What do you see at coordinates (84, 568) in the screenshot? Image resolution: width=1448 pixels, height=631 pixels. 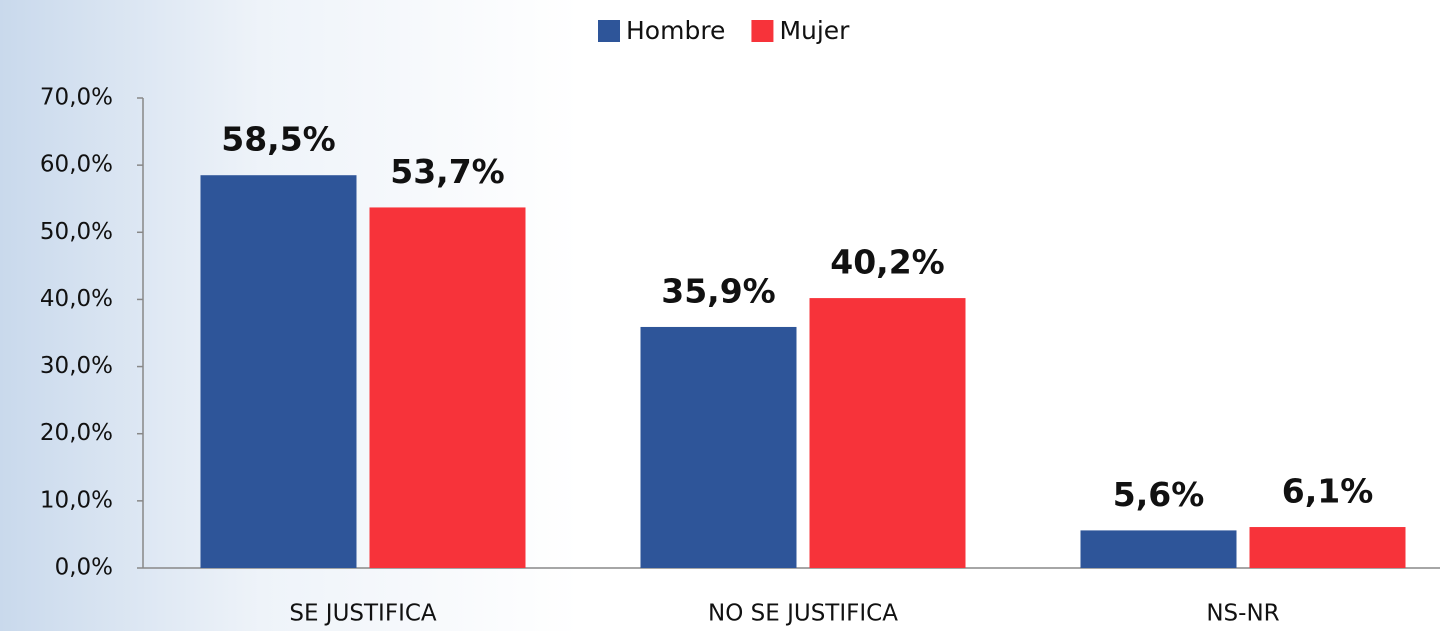 I see `y-tick-label: 0,0%` at bounding box center [84, 568].